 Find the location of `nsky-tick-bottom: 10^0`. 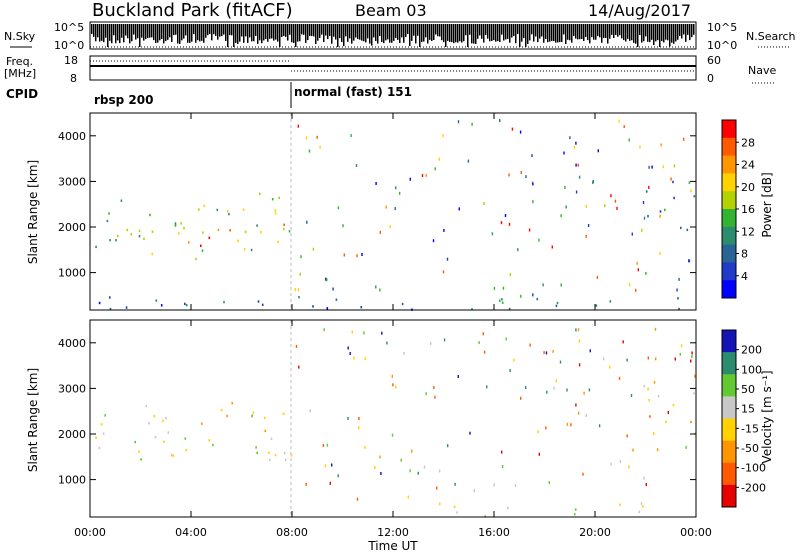

nsky-tick-bottom: 10^0 is located at coordinates (69, 45).